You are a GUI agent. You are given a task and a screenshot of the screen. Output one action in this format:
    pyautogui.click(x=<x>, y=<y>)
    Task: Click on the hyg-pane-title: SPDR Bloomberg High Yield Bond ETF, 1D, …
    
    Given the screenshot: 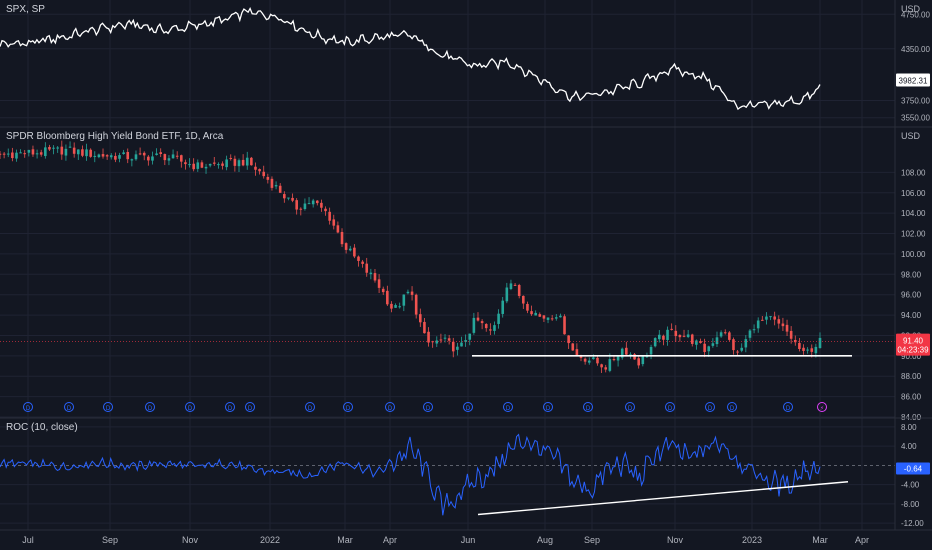 What is the action you would take?
    pyautogui.click(x=115, y=136)
    